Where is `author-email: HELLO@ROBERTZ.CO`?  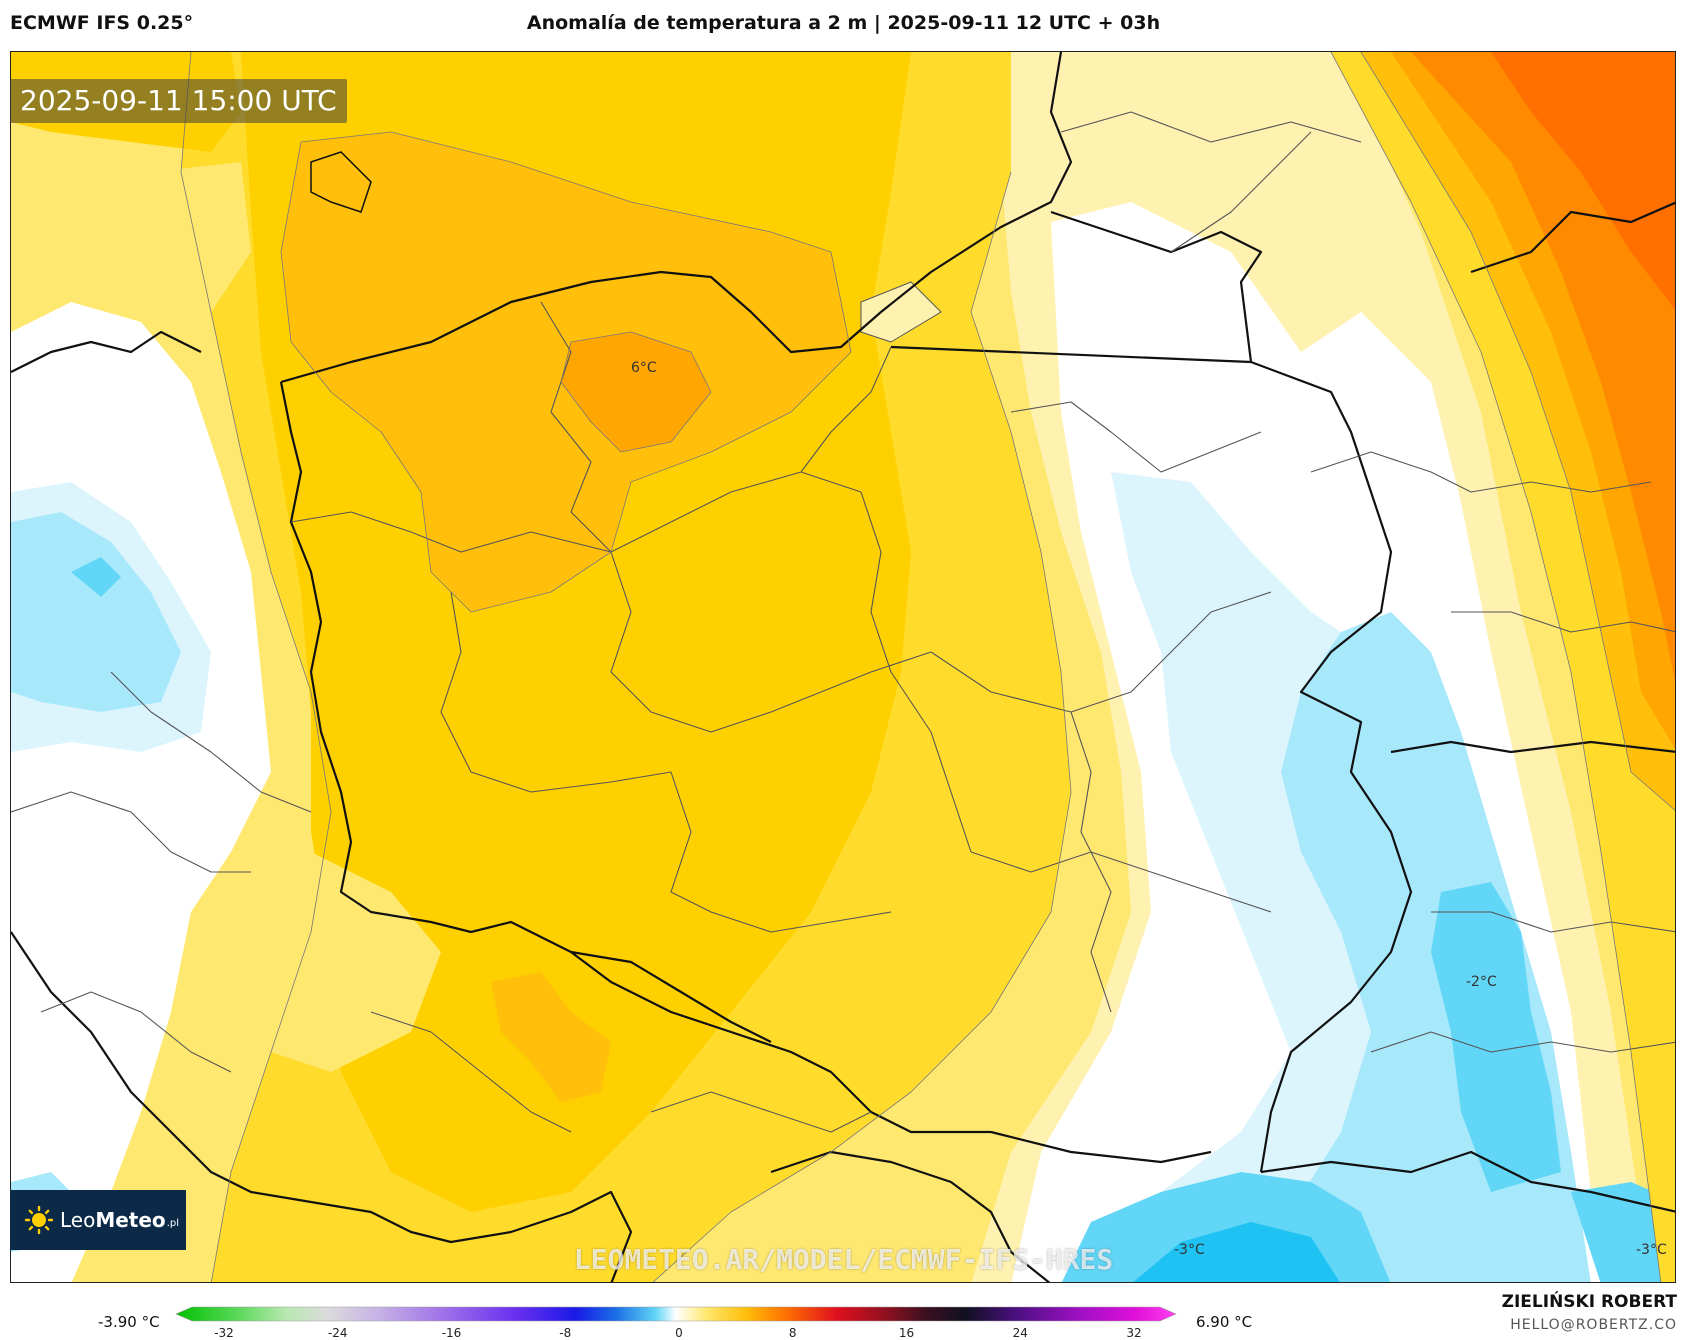 author-email: HELLO@ROBERTZ.CO is located at coordinates (1593, 1325).